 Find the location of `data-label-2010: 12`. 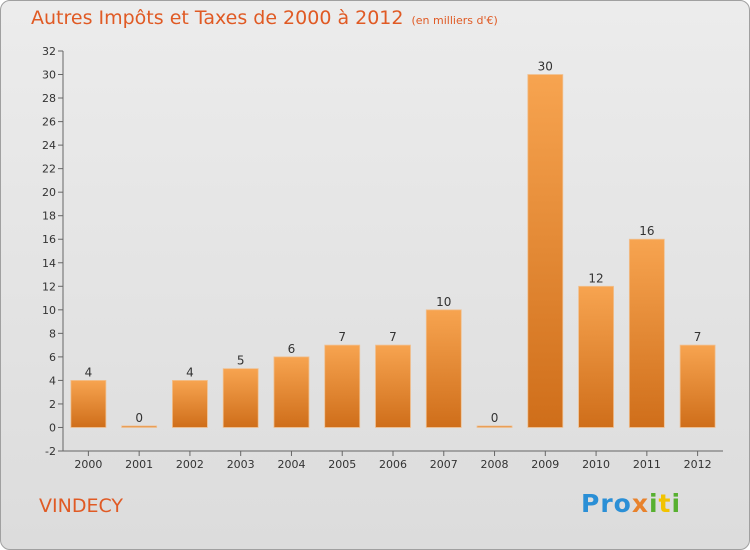

data-label-2010: 12 is located at coordinates (595, 278).